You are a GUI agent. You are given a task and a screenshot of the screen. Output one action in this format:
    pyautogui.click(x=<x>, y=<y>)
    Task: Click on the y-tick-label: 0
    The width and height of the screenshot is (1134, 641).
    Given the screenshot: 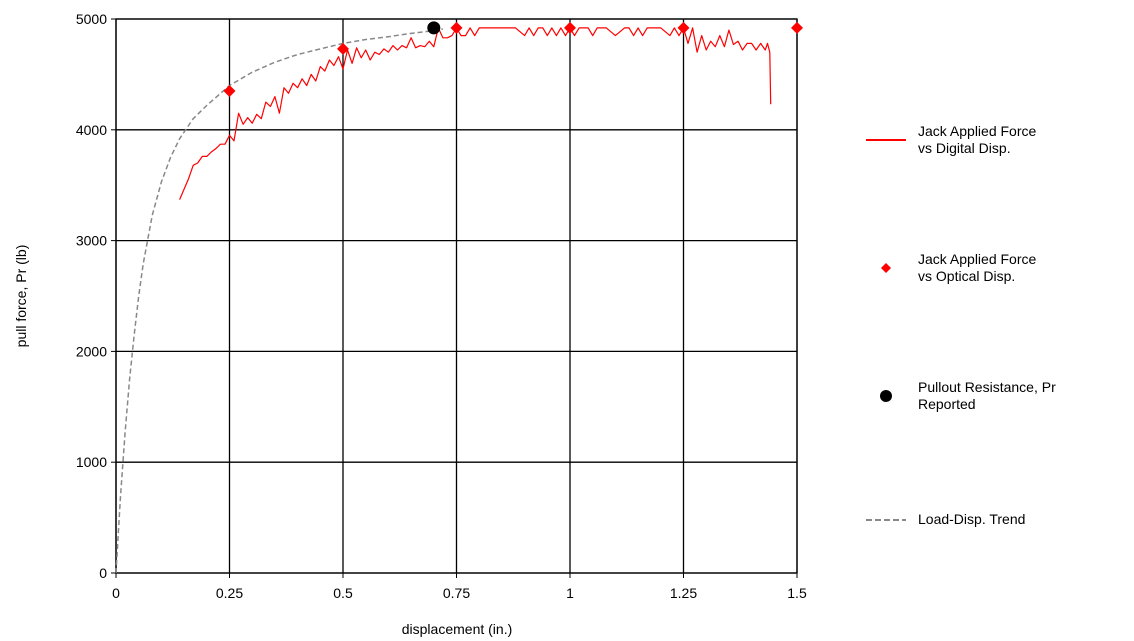 What is the action you would take?
    pyautogui.click(x=103, y=573)
    